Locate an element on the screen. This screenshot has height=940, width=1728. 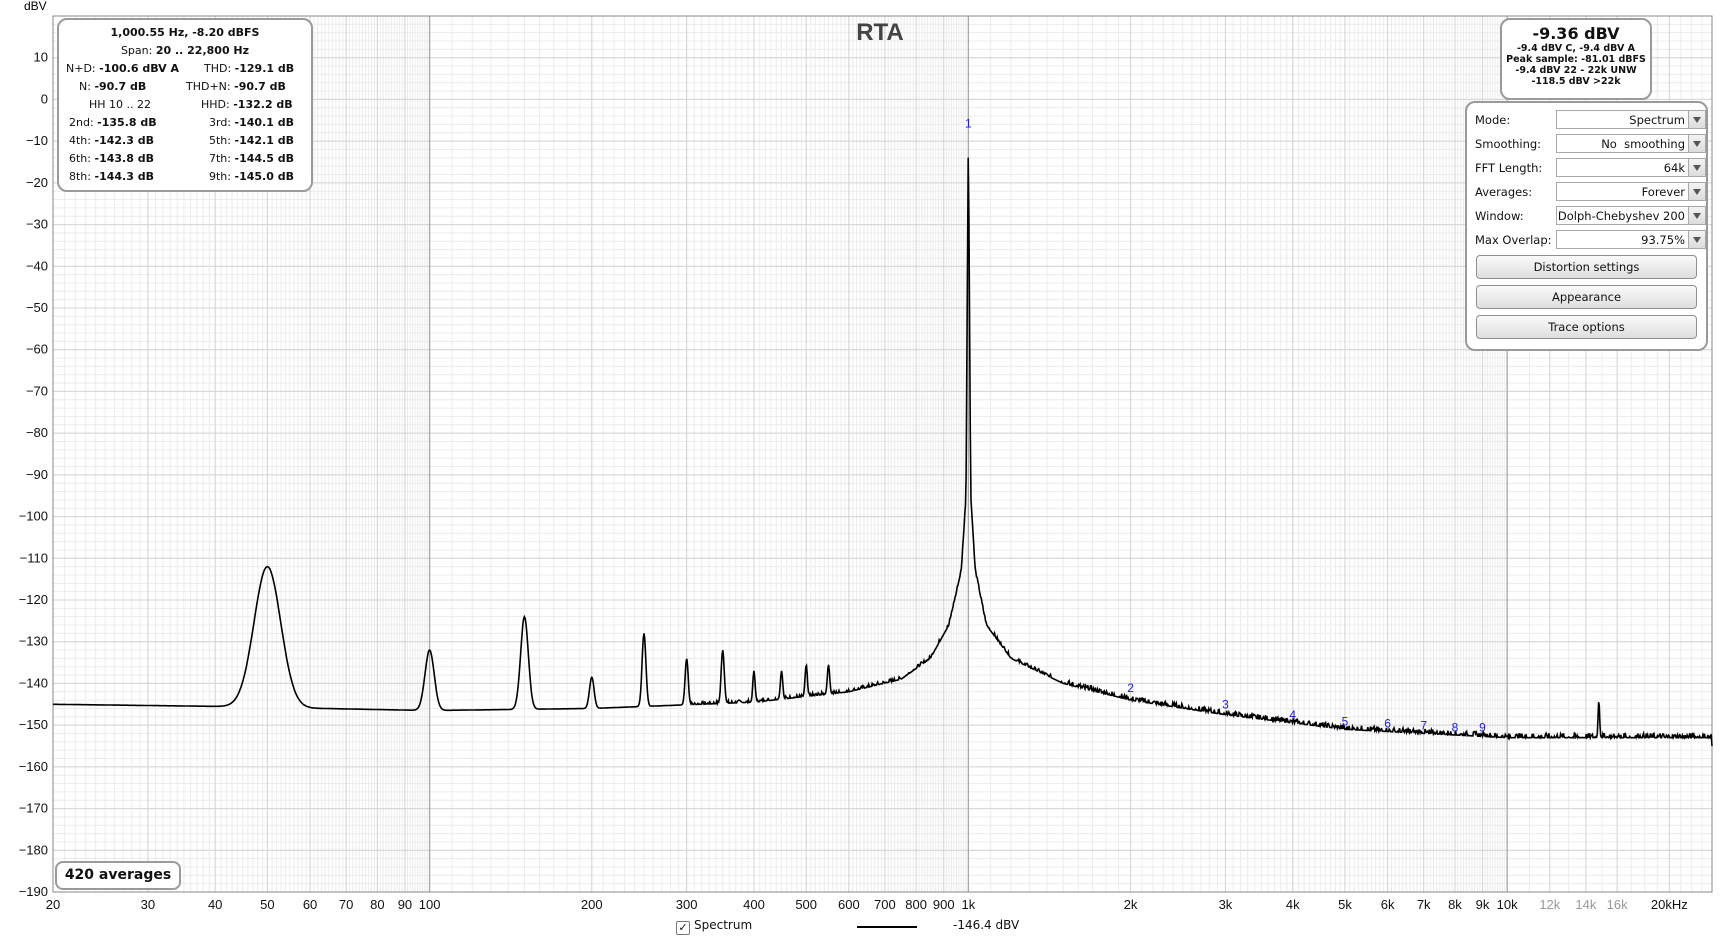
legend-line-swatch is located at coordinates (887, 927).